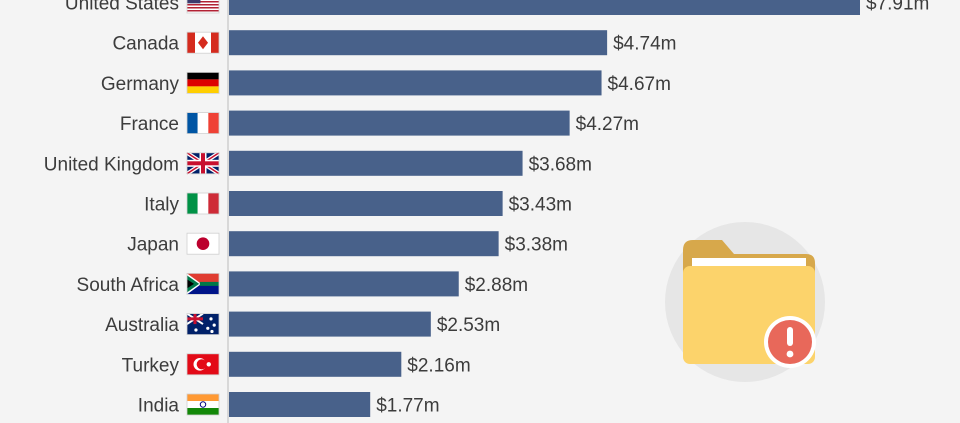  I want to click on value-label: $2.88m, so click(496, 285).